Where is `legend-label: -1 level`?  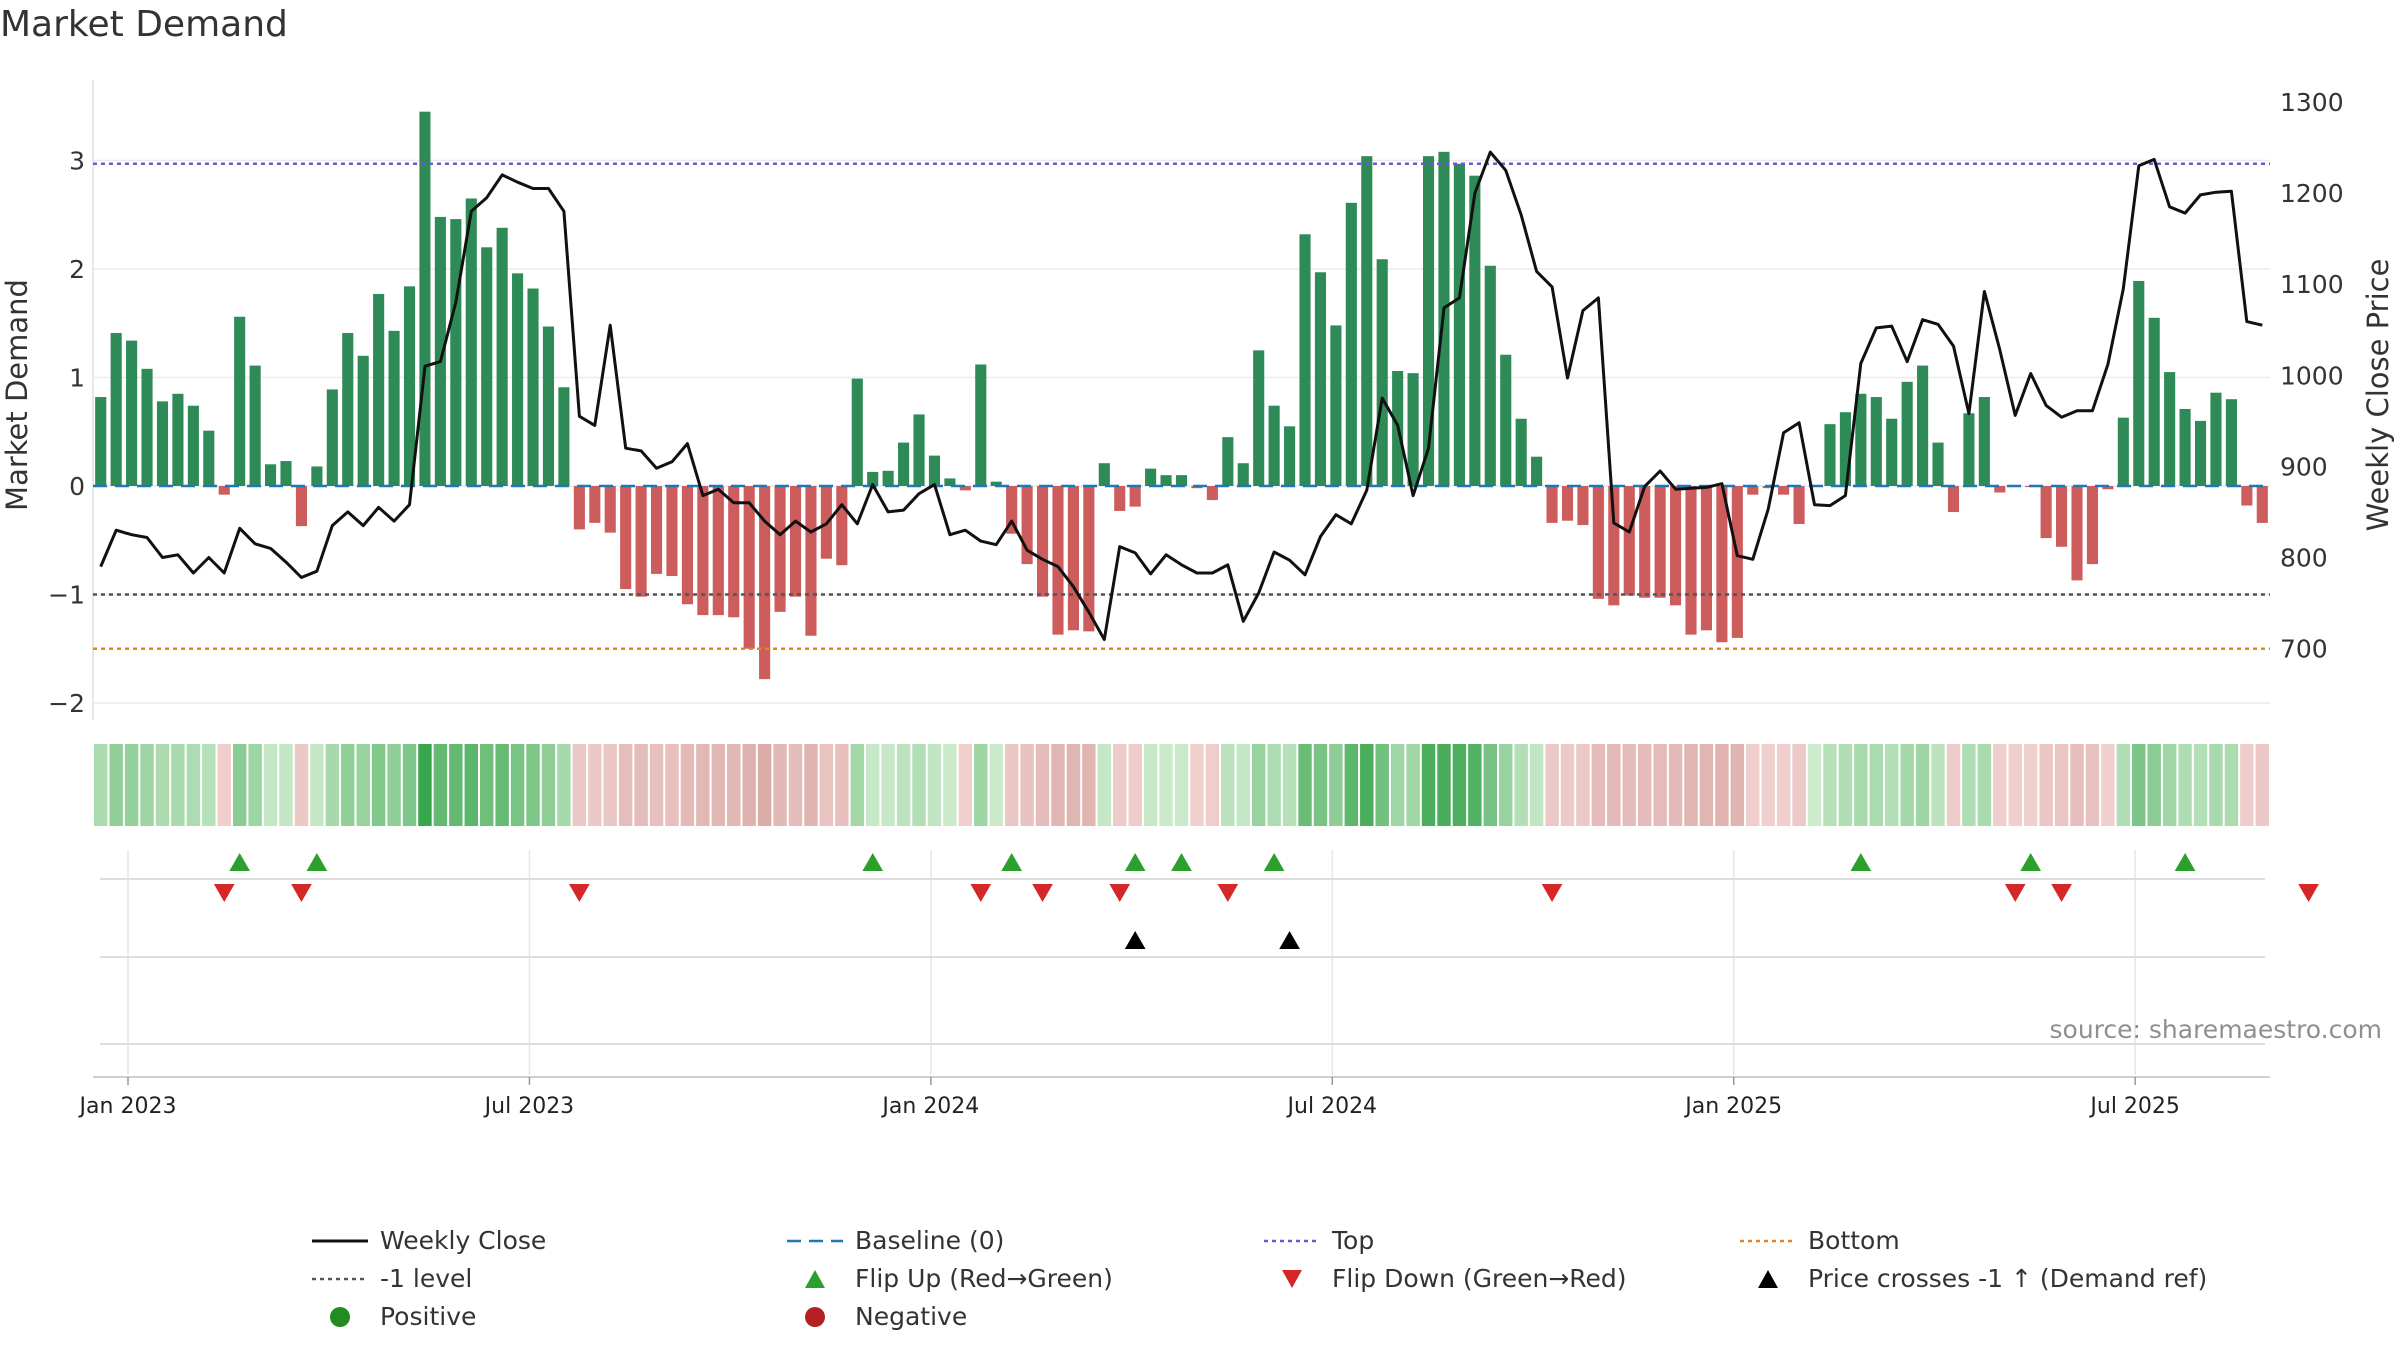 legend-label: -1 level is located at coordinates (426, 1278).